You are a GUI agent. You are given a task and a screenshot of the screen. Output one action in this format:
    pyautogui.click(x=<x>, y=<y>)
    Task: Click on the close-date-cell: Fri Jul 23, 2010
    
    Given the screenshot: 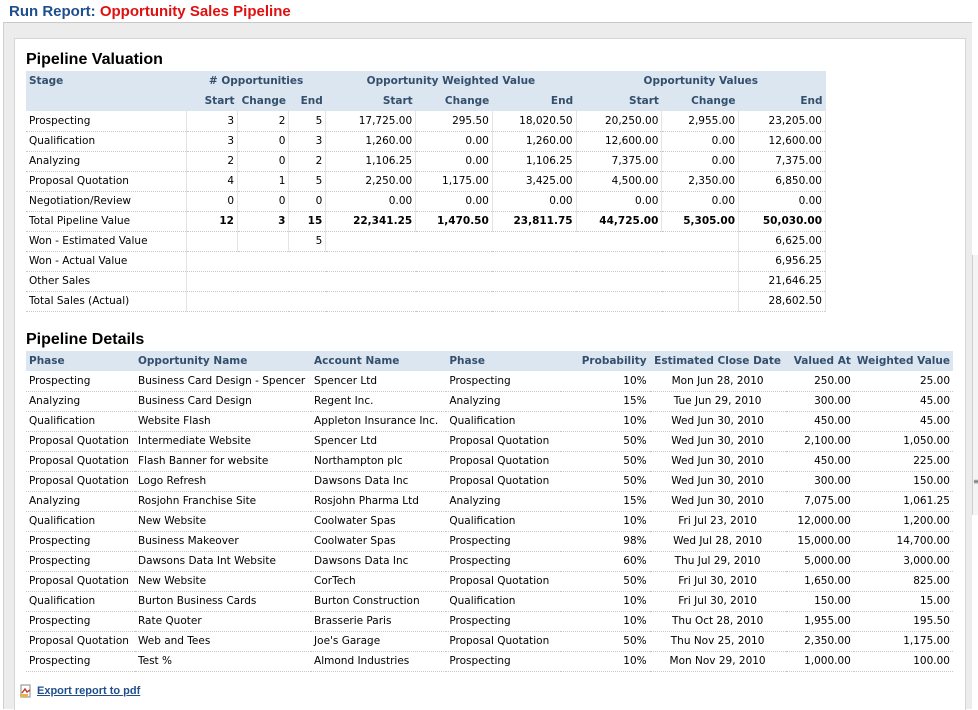 What is the action you would take?
    pyautogui.click(x=717, y=521)
    